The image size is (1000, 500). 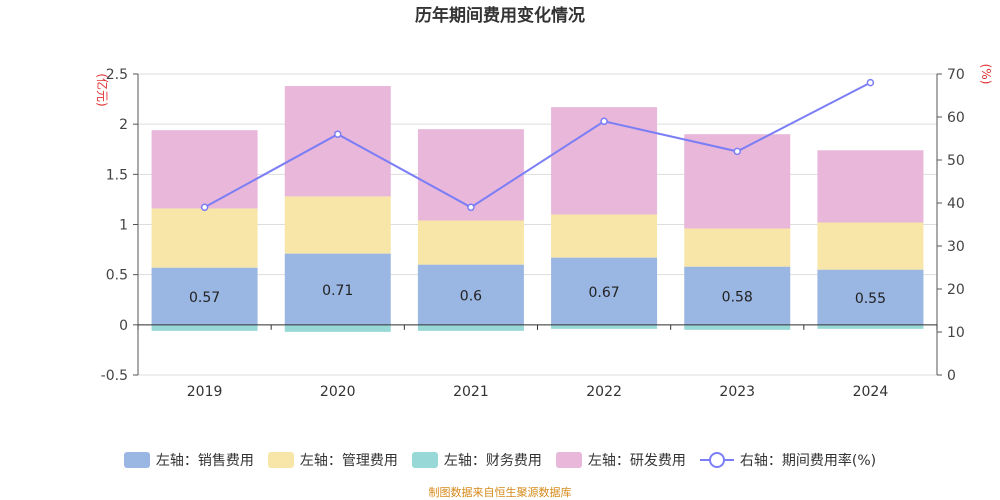 What do you see at coordinates (471, 207) in the screenshot?
I see `rate-point-2021` at bounding box center [471, 207].